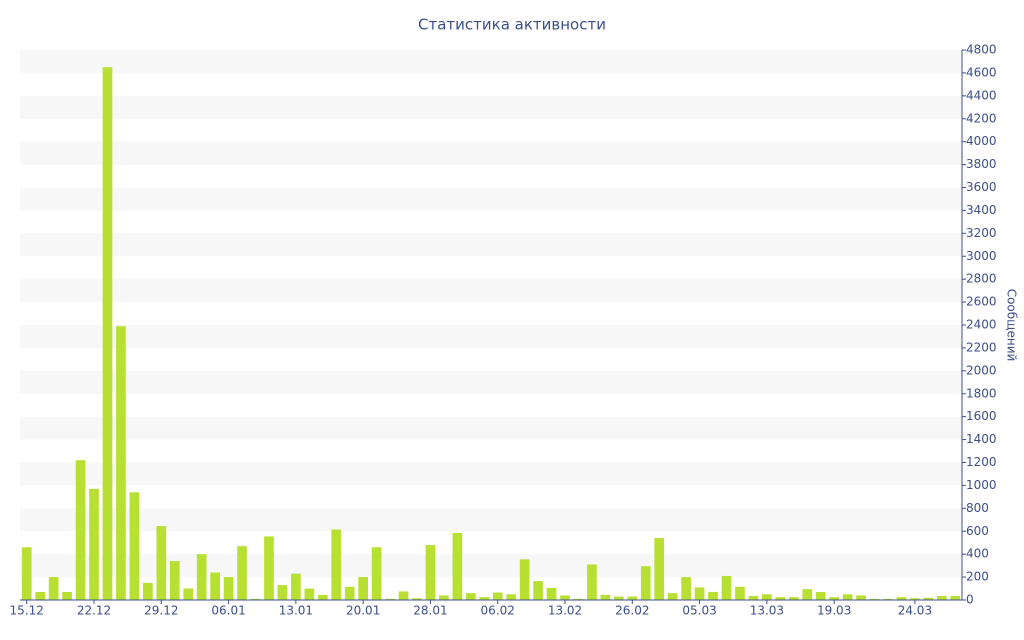 The height and width of the screenshot is (640, 1024). I want to click on y-tick-label: 4000, so click(981, 141).